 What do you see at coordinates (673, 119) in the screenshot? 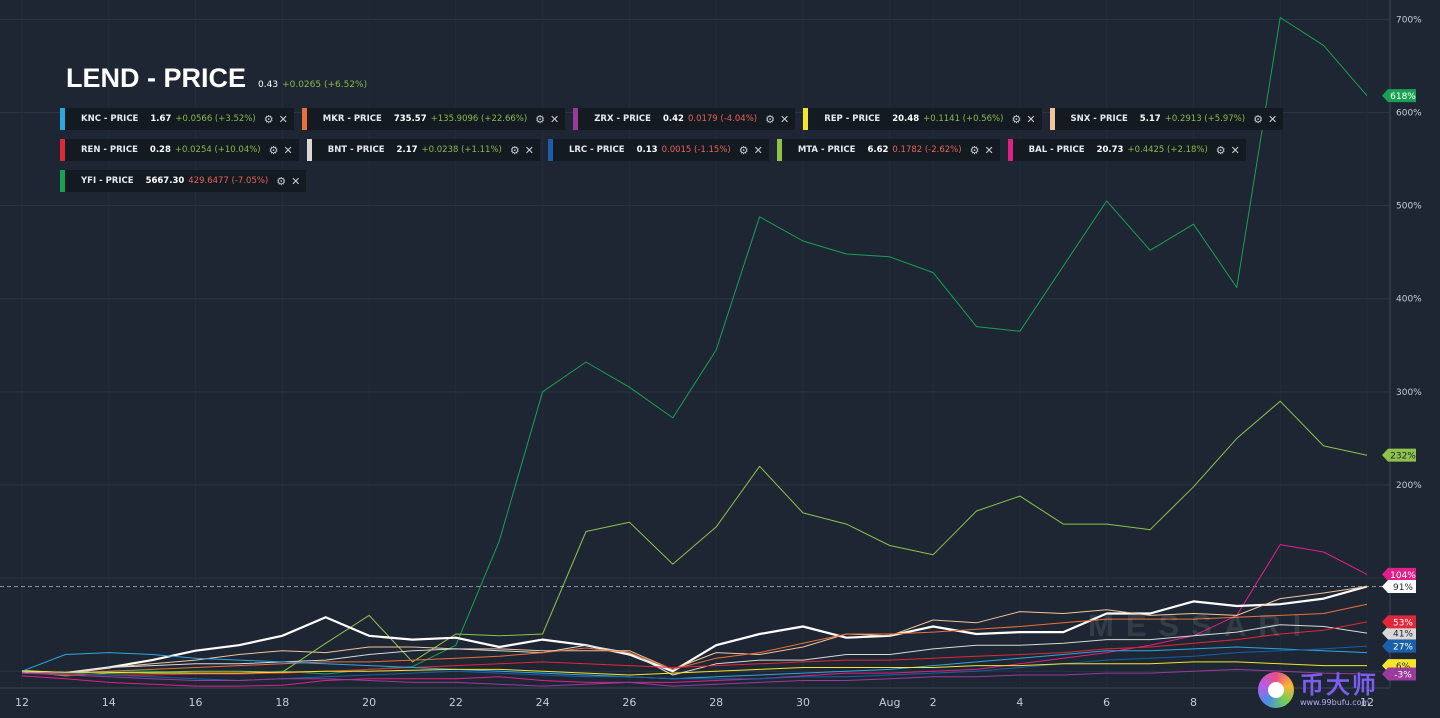
I see `legend-series-value: 0.42` at bounding box center [673, 119].